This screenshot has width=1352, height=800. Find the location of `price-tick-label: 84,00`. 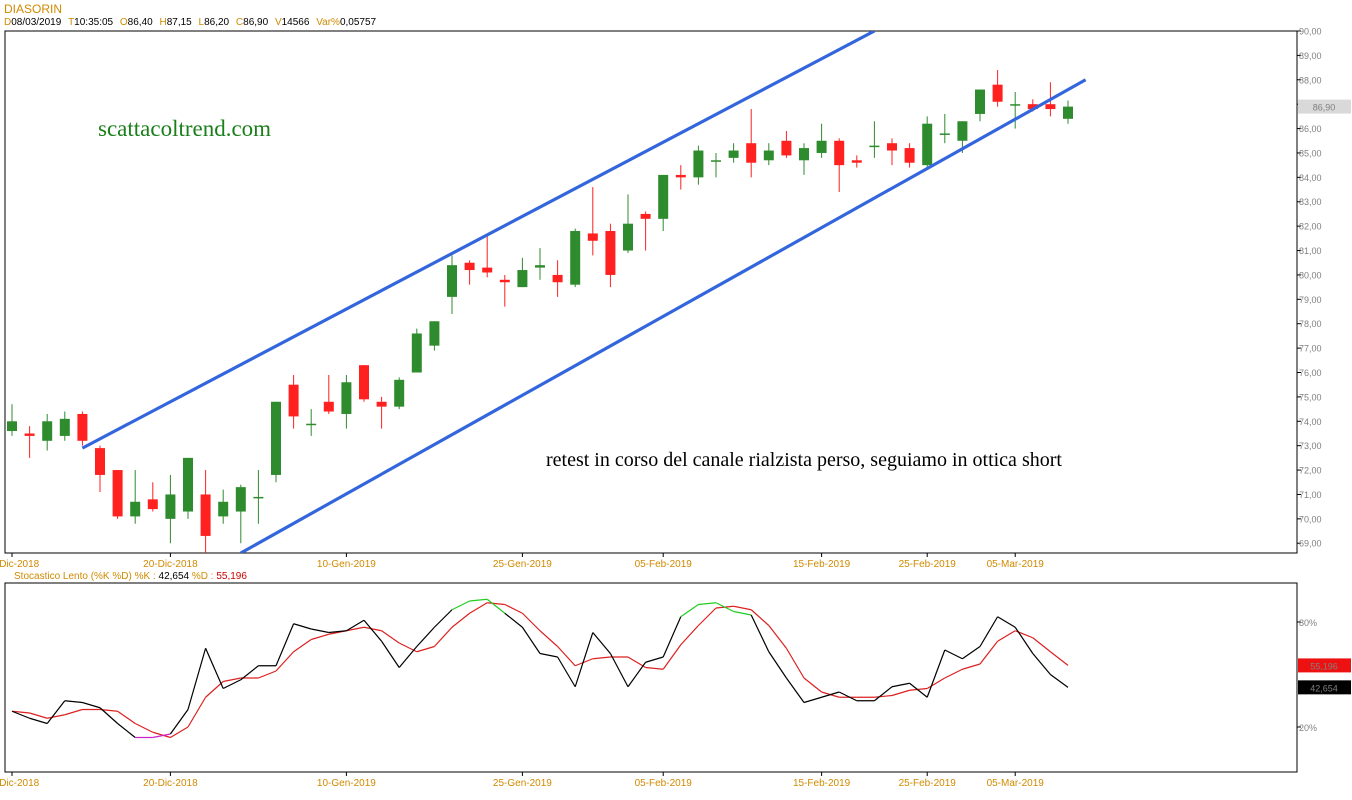

price-tick-label: 84,00 is located at coordinates (1310, 178).